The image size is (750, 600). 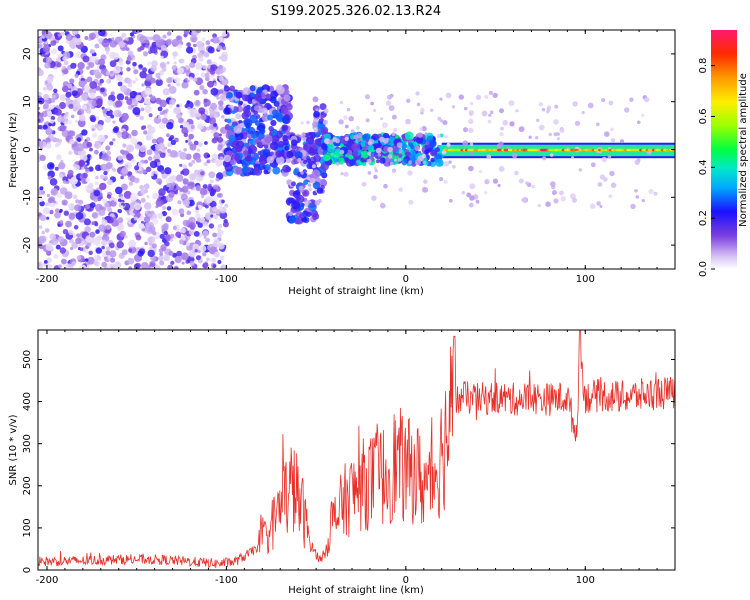 What do you see at coordinates (27, 359) in the screenshot?
I see `y-tick-label: 500` at bounding box center [27, 359].